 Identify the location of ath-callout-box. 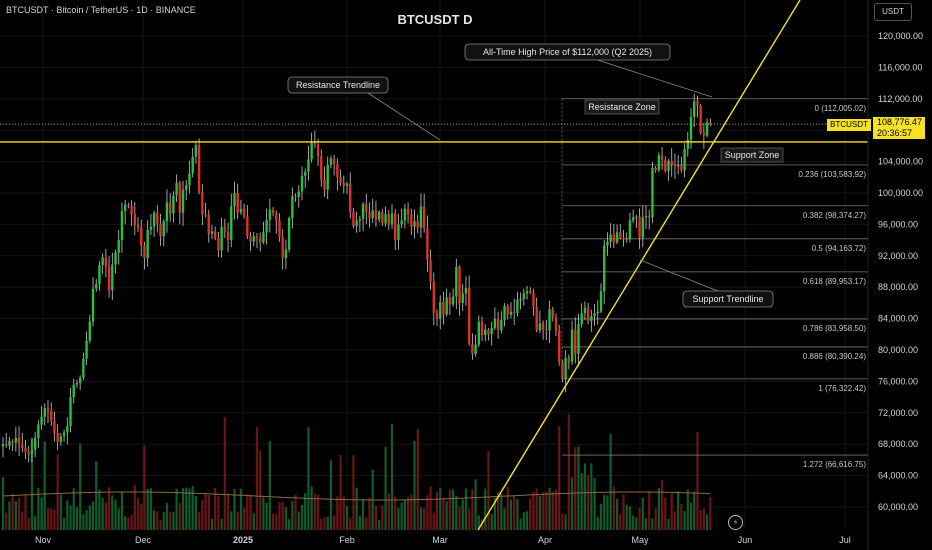
(567, 52).